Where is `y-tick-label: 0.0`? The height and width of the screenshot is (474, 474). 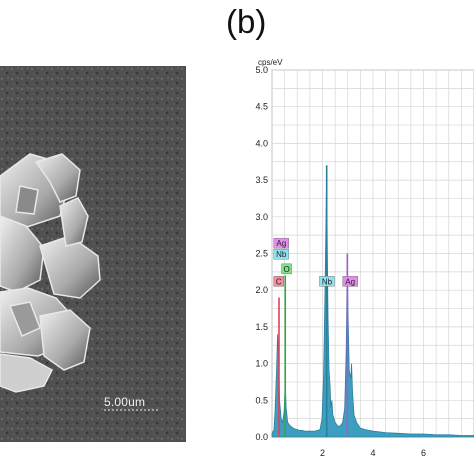 y-tick-label: 0.0 is located at coordinates (261, 437).